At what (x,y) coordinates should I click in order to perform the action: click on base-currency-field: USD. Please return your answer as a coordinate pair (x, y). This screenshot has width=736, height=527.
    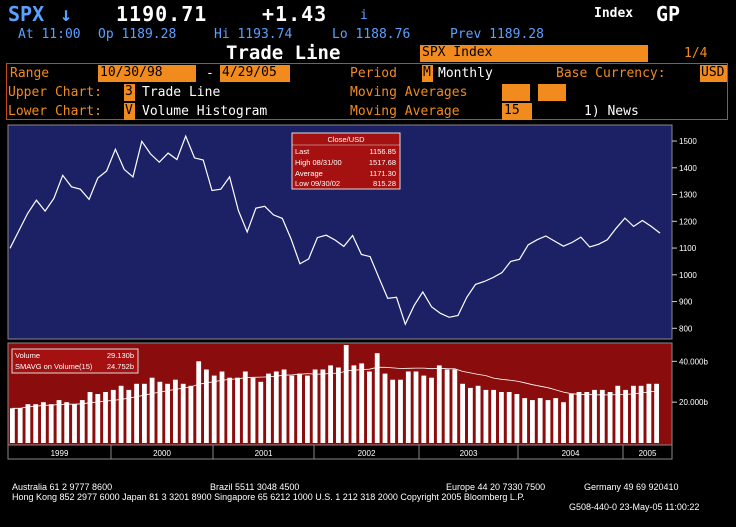
    Looking at the image, I should click on (713, 73).